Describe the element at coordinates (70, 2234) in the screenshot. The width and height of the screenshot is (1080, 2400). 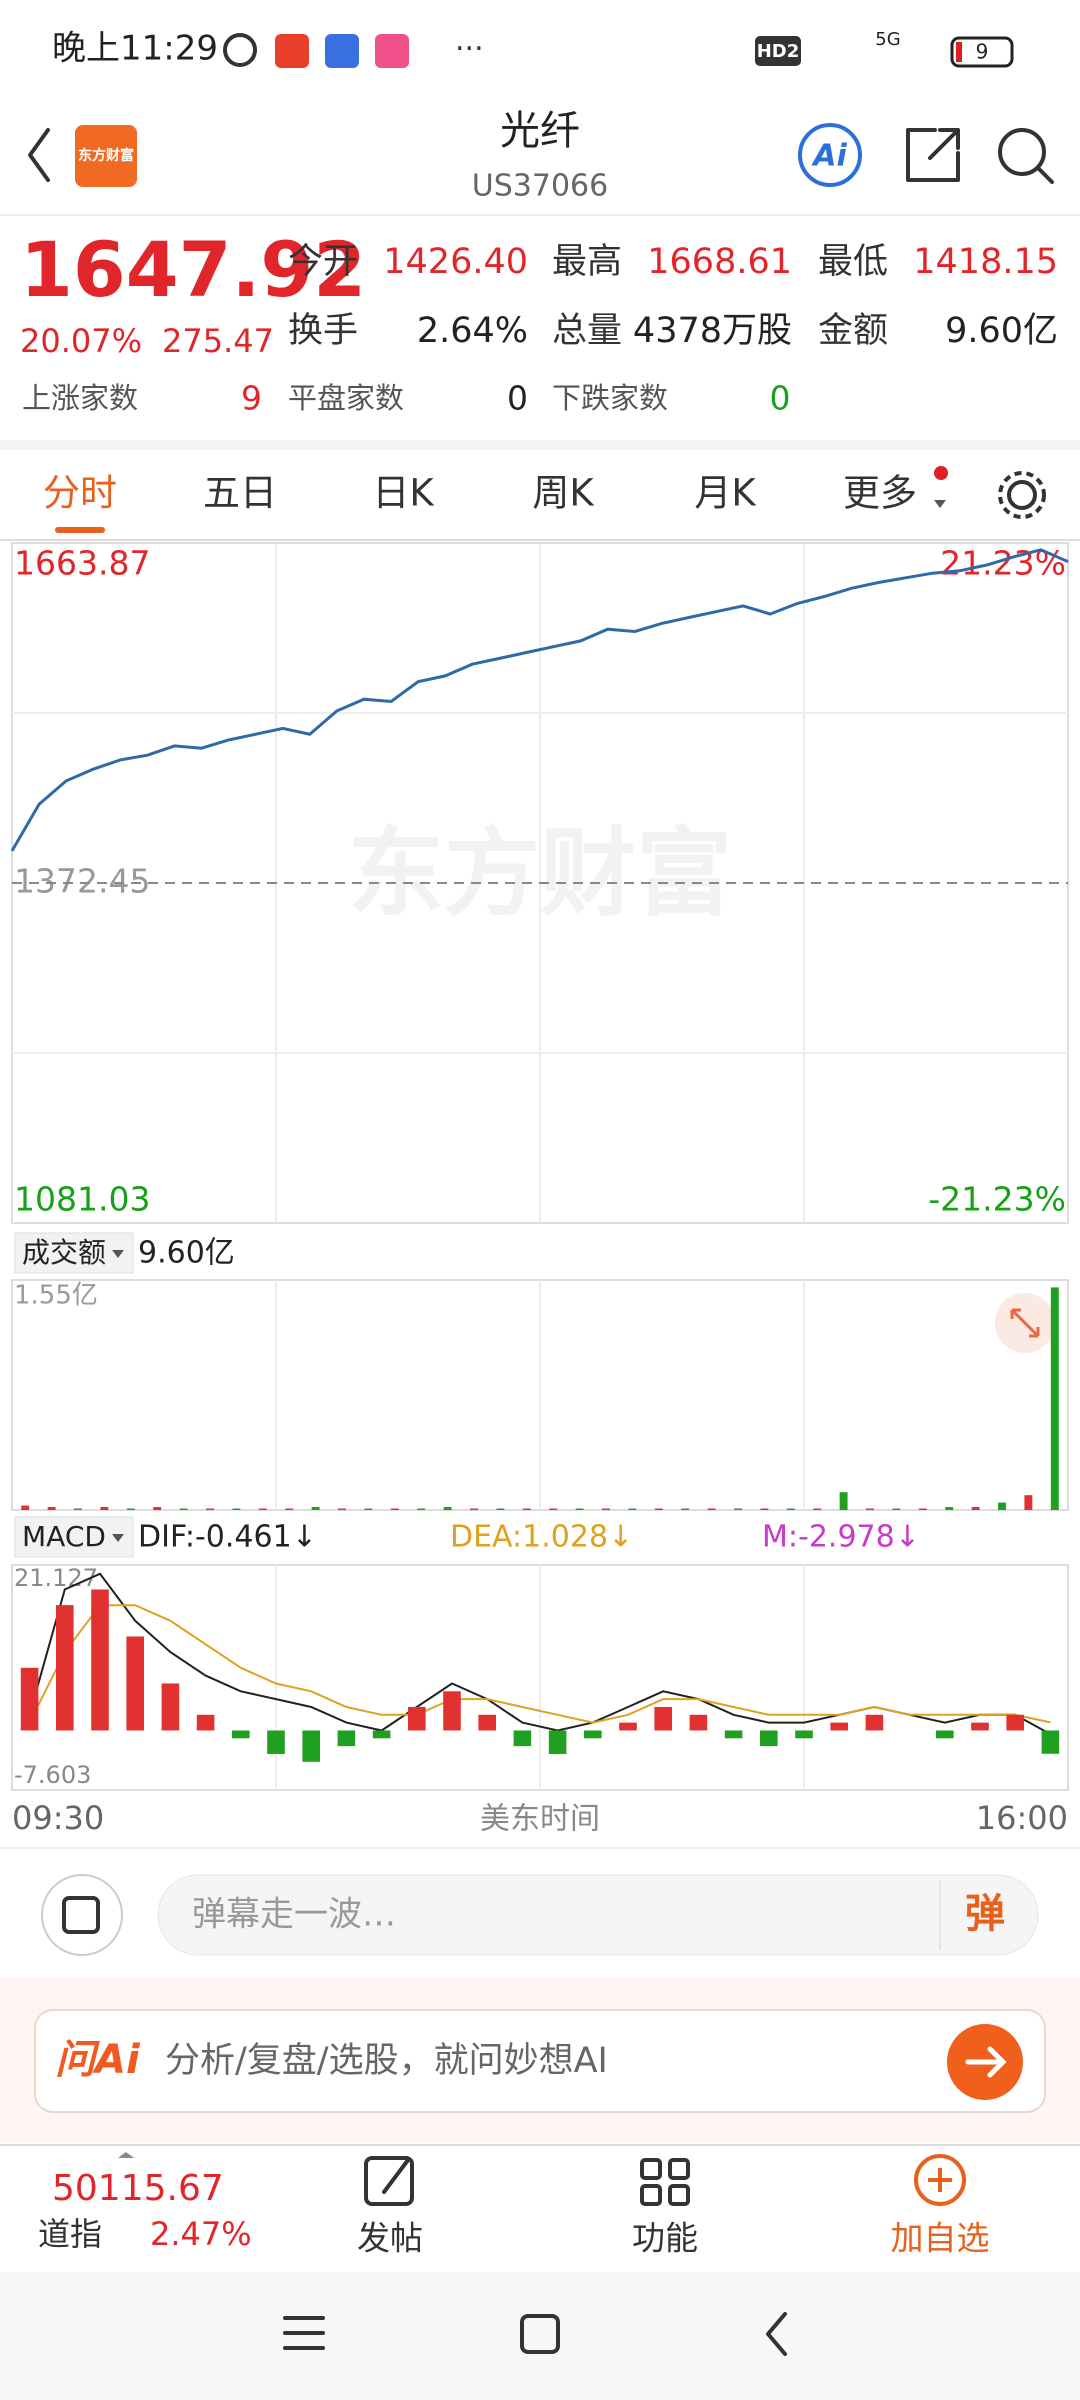
I see `index-name: 道指` at that location.